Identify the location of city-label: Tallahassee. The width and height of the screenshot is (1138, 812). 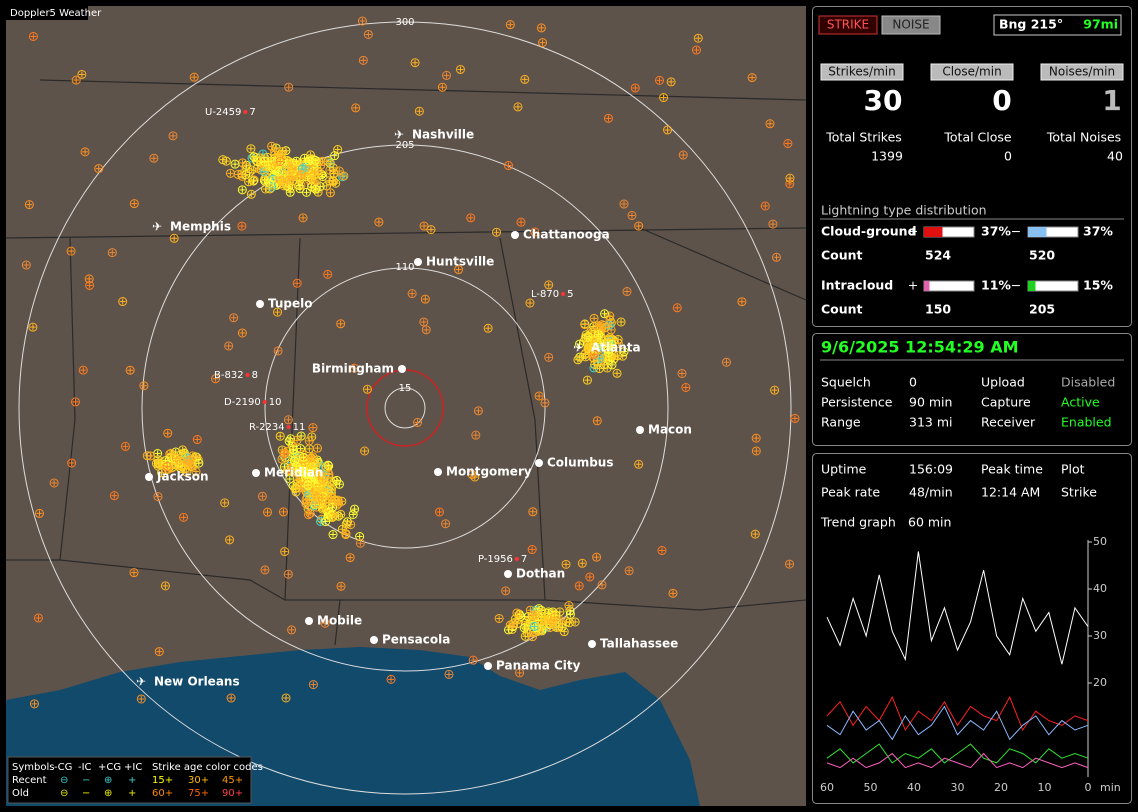
(639, 644).